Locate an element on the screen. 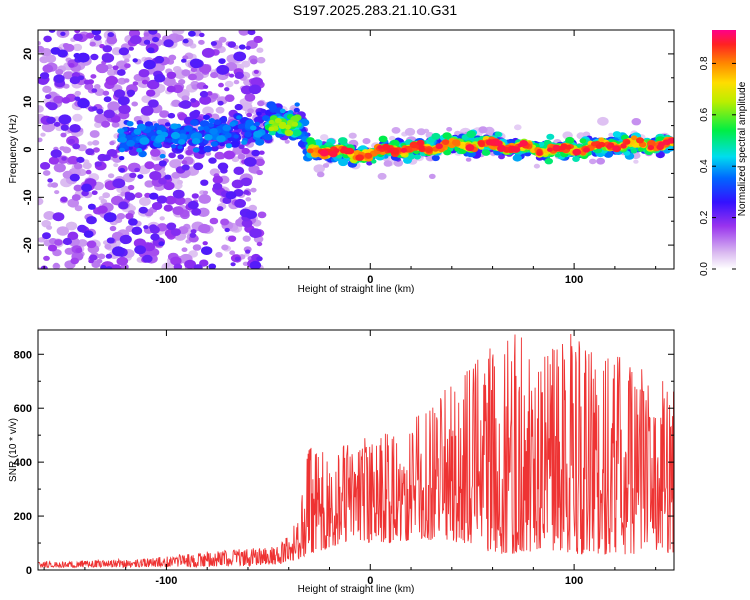 The image size is (750, 600). spectrogram-x-tick-label: -100 is located at coordinates (166, 280).